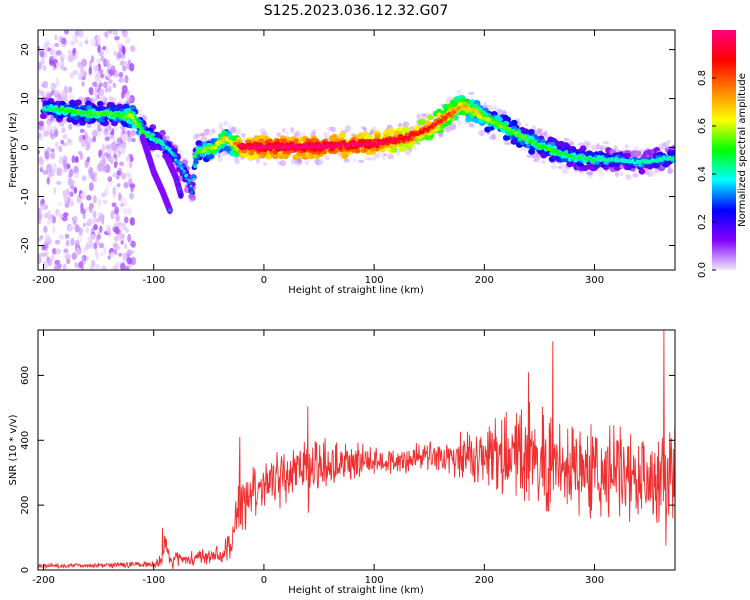 This screenshot has height=600, width=750. What do you see at coordinates (170, 210) in the screenshot?
I see `branch-core` at bounding box center [170, 210].